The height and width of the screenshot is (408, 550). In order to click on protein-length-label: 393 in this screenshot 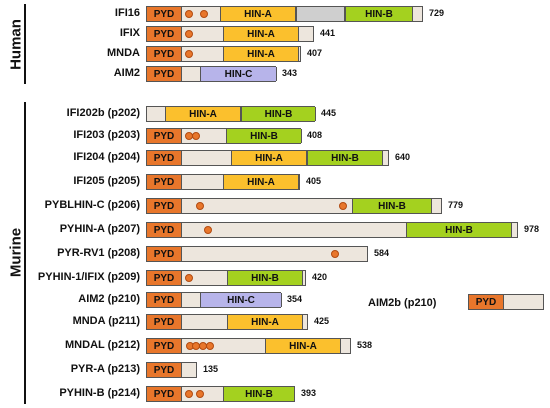, I will do `click(309, 393)`.